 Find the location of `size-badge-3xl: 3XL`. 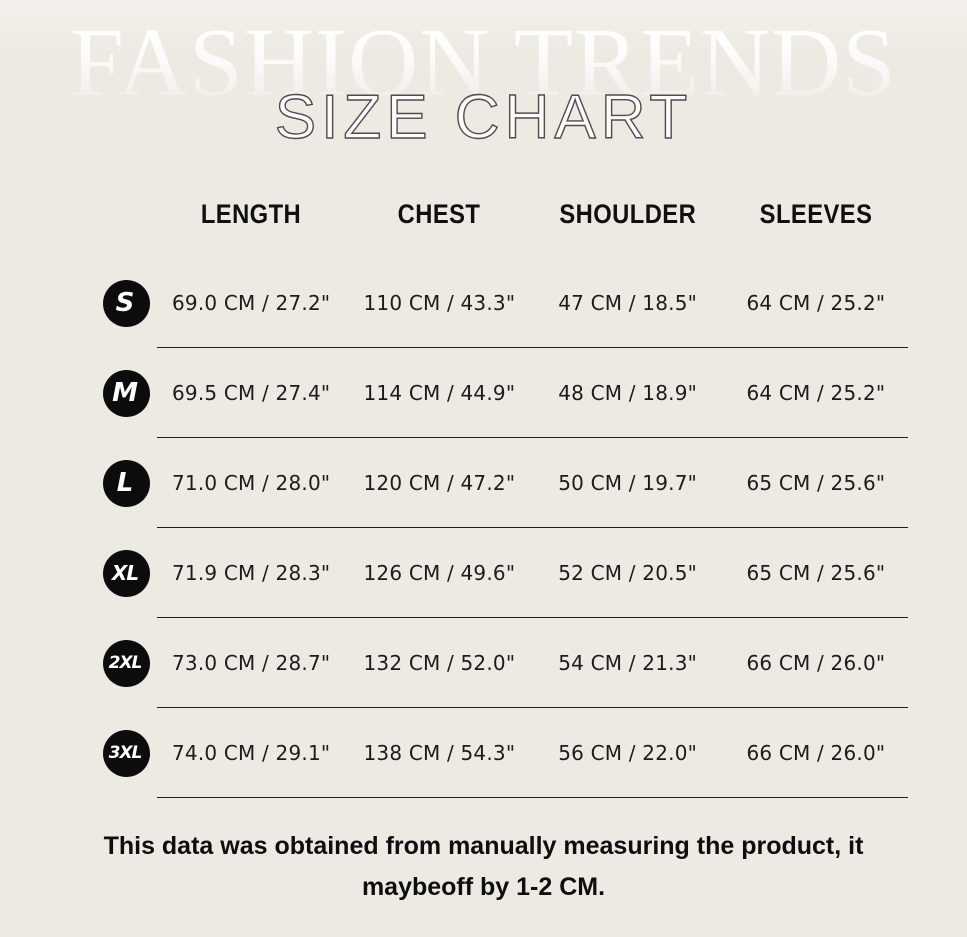

size-badge-3xl: 3XL is located at coordinates (126, 753).